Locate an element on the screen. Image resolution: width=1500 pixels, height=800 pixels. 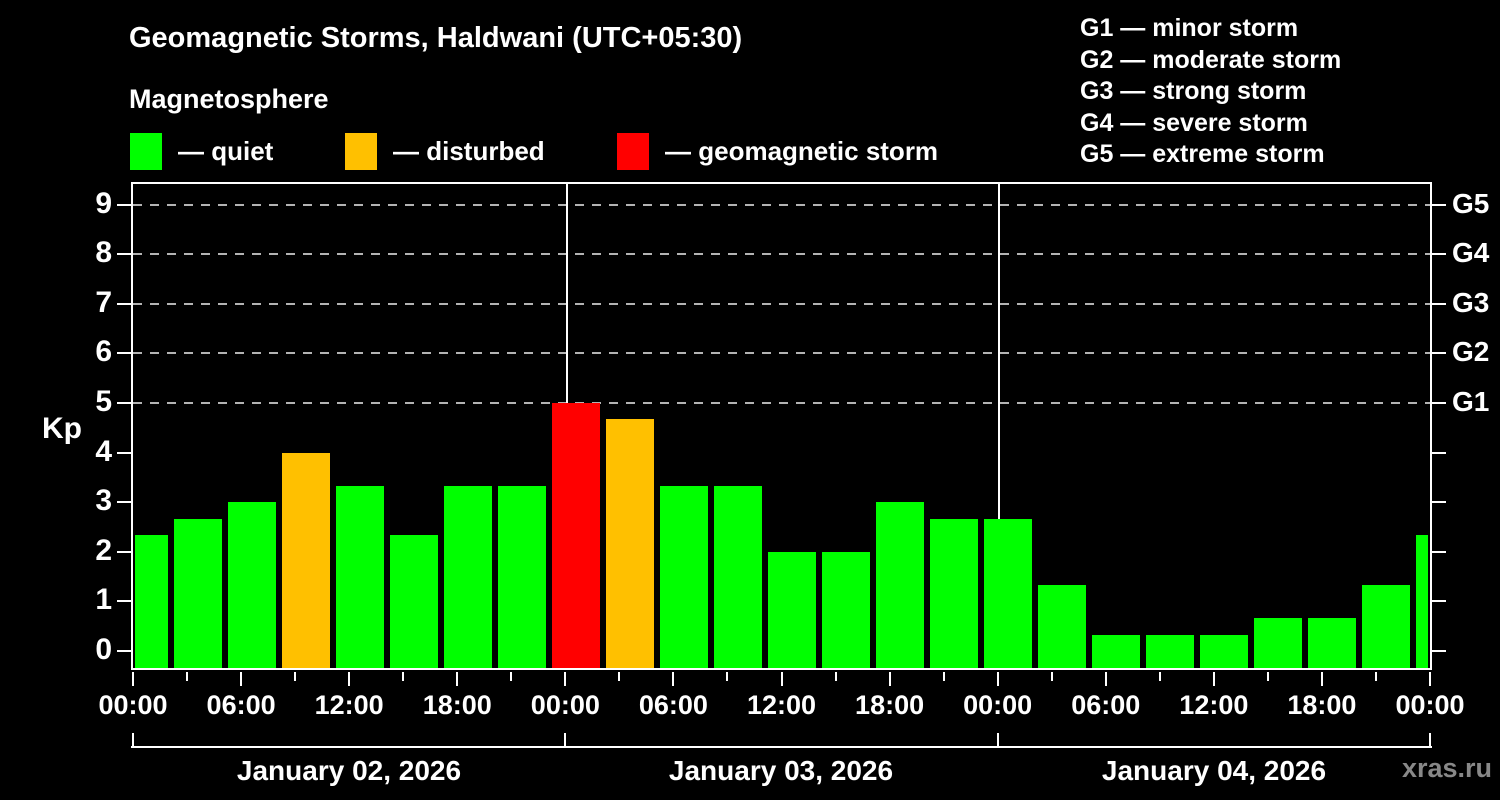
date-label-day3: January 04, 2026 is located at coordinates (1214, 770).